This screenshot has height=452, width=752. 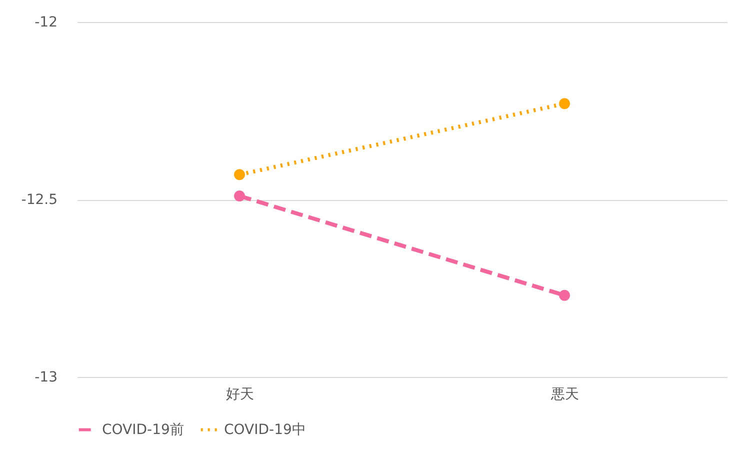 What do you see at coordinates (39, 200) in the screenshot?
I see `y-tick-label: -12.5` at bounding box center [39, 200].